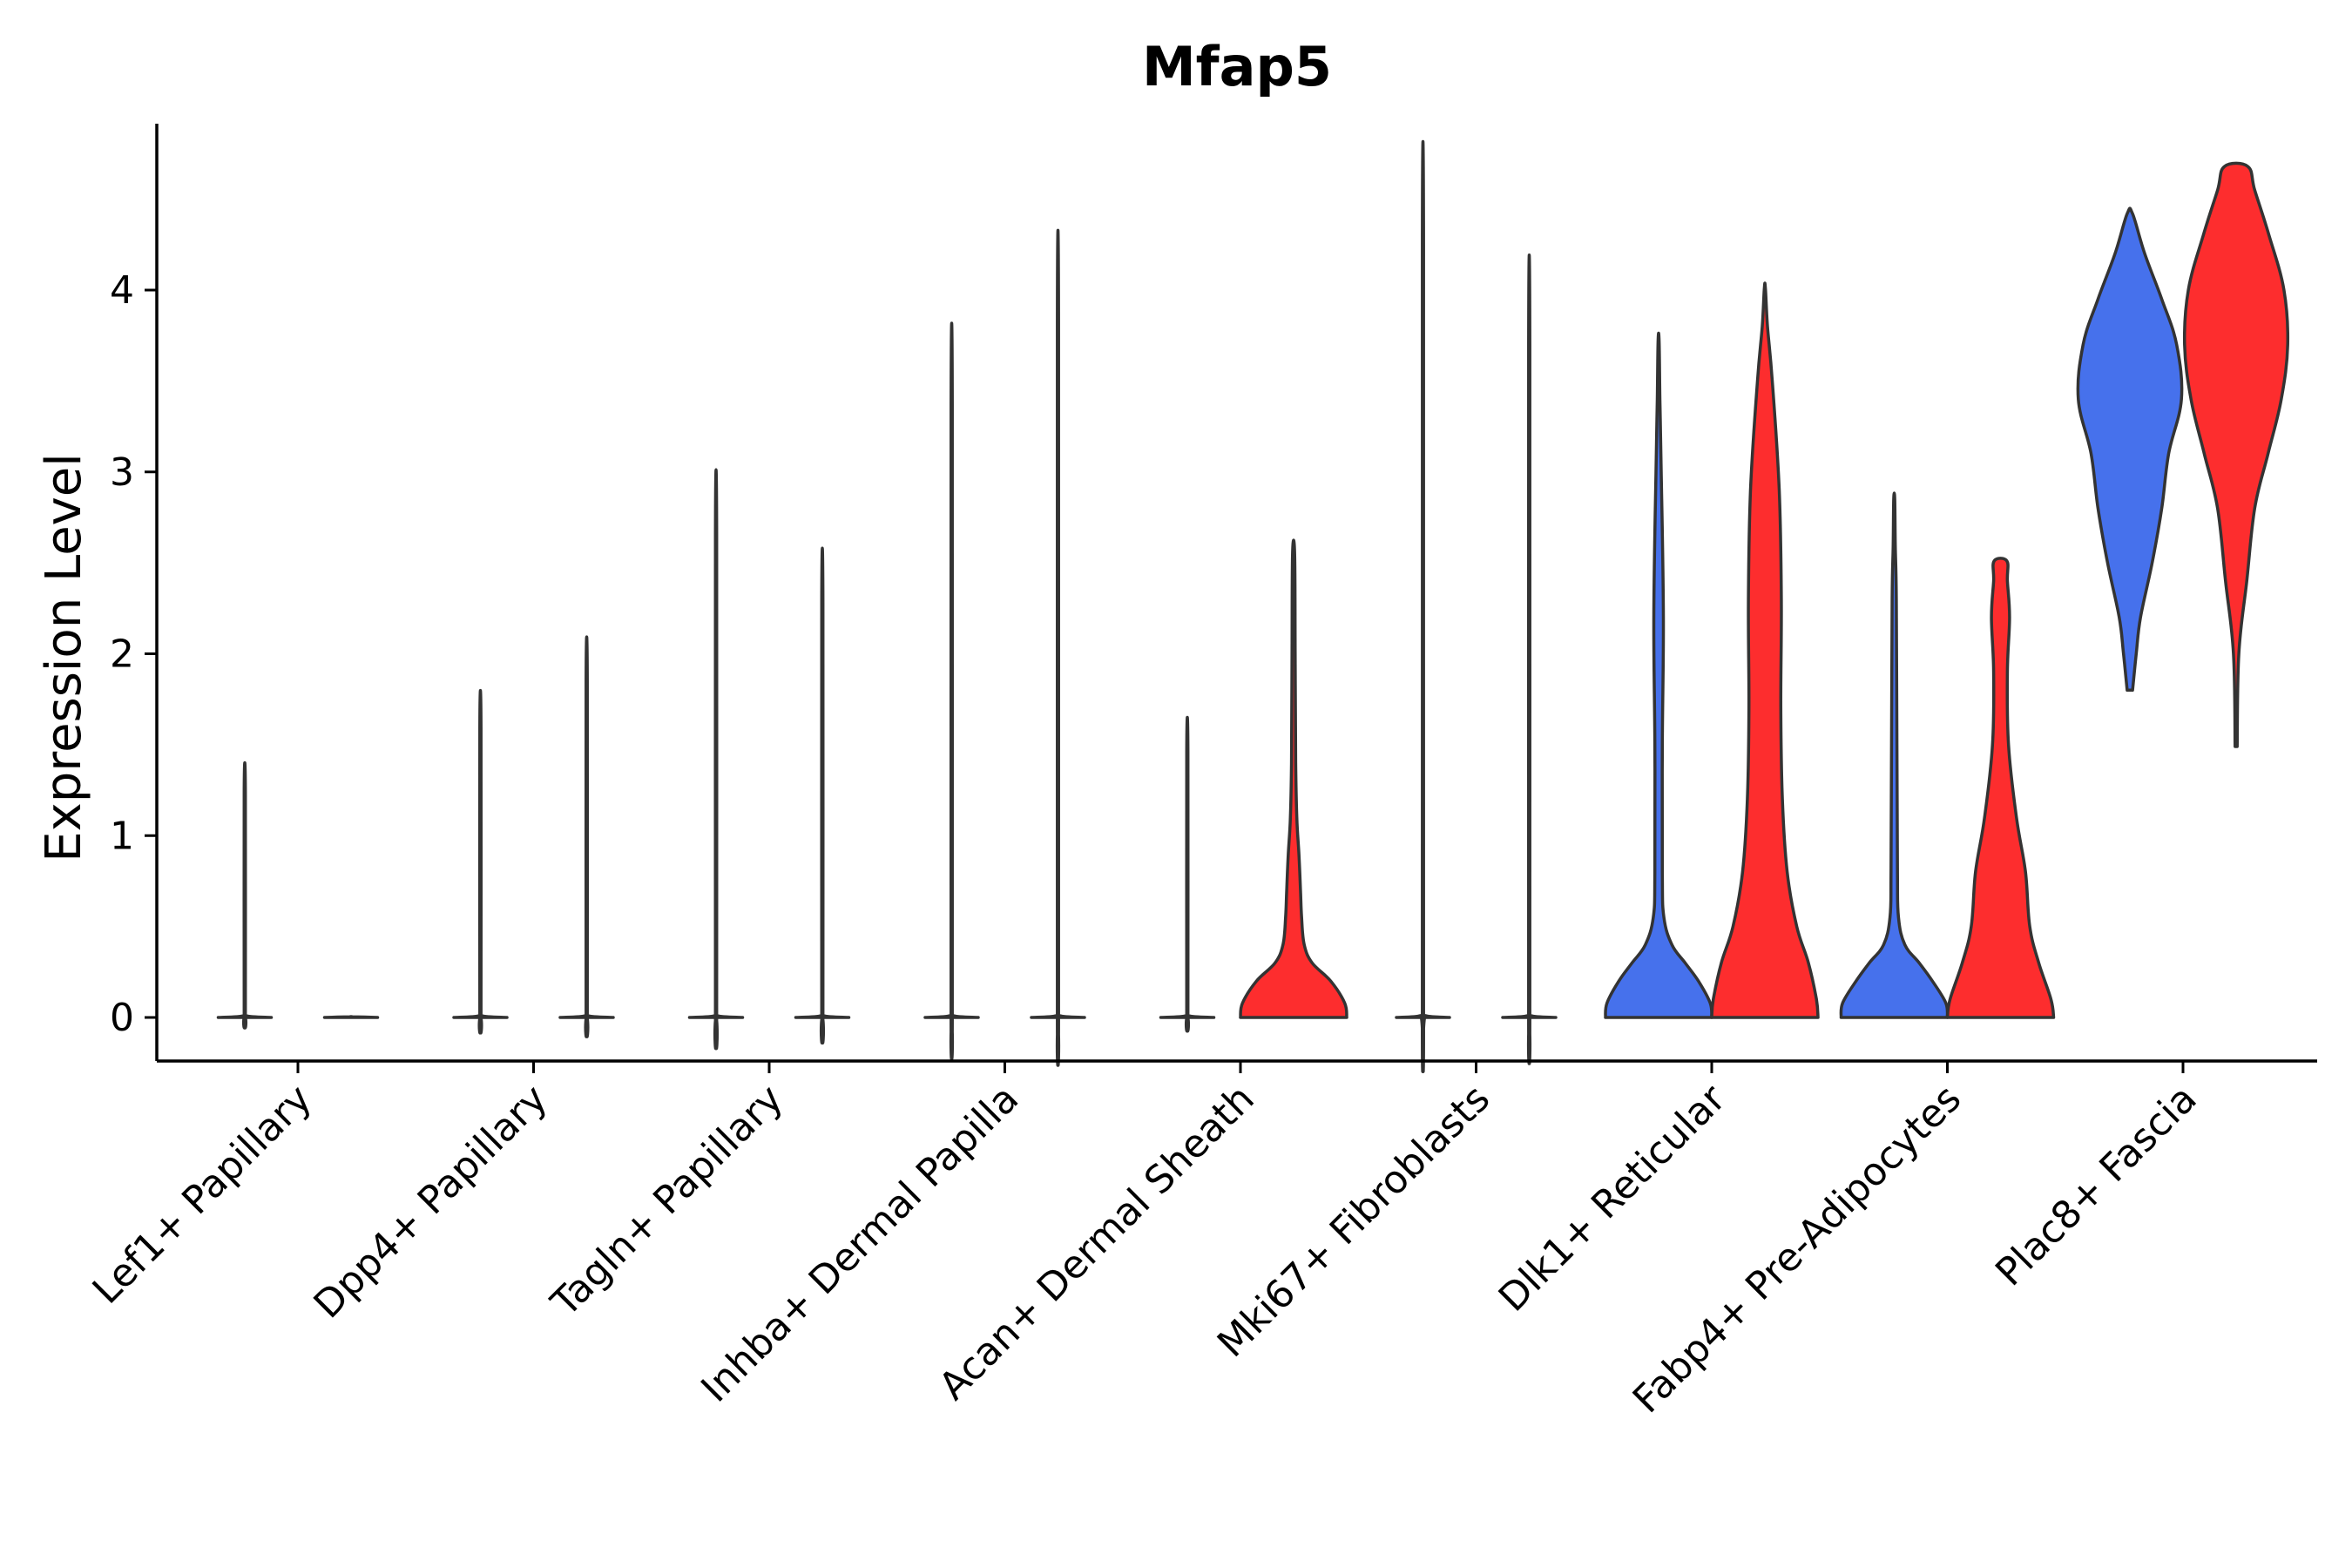 The height and width of the screenshot is (1568, 2352). Describe the element at coordinates (122, 836) in the screenshot. I see `y-tick-label: 1` at that location.